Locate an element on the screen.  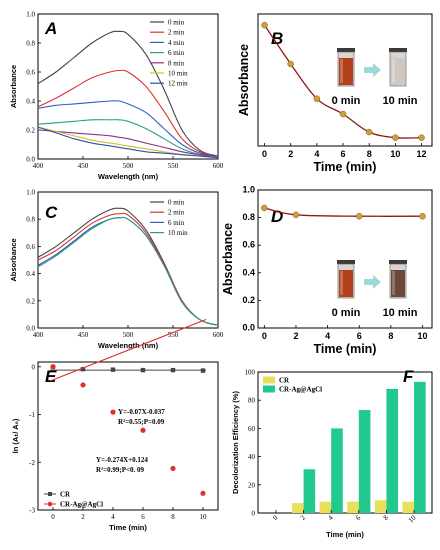
panel-b-x-tick-label: 4 is located at coordinates (316, 154).